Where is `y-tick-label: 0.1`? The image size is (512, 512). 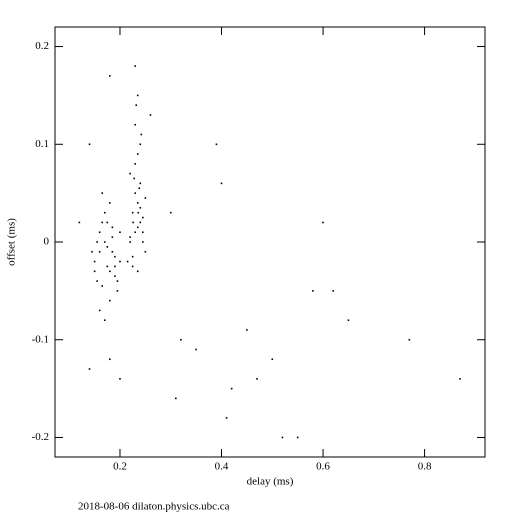 y-tick-label: 0.1 is located at coordinates (42, 144).